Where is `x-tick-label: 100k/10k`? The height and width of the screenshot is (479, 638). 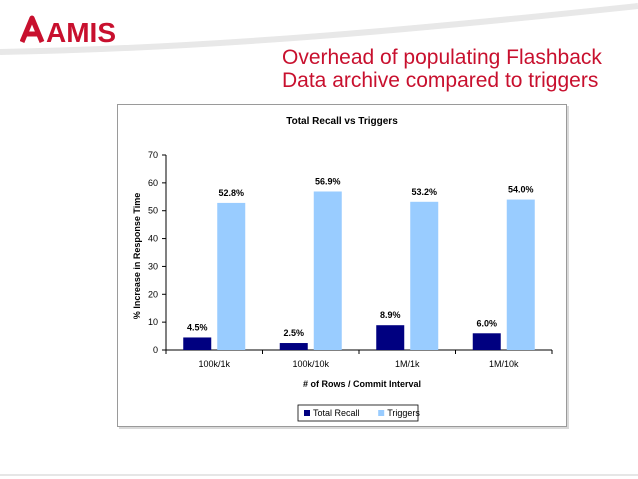 x-tick-label: 100k/10k is located at coordinates (310, 364).